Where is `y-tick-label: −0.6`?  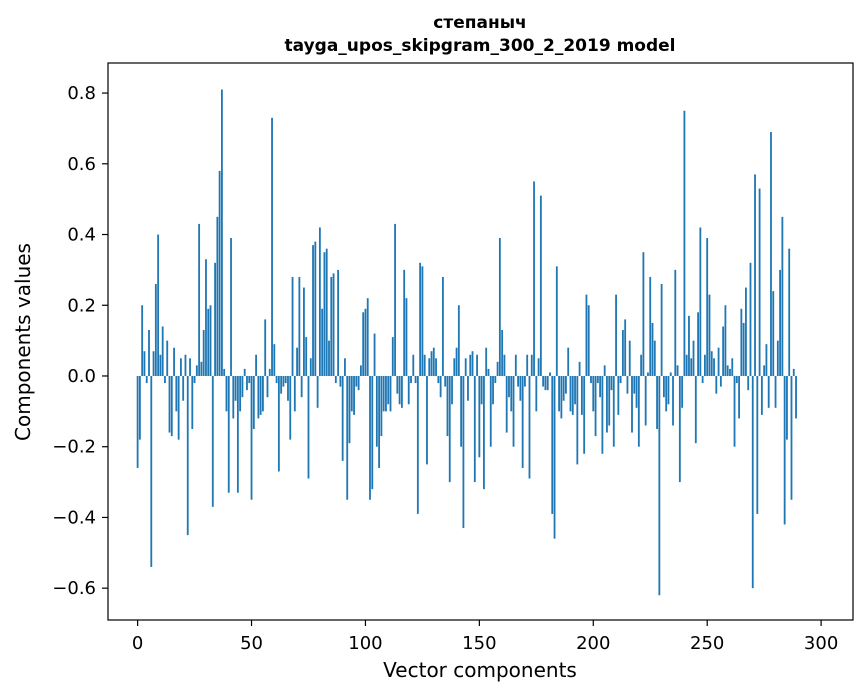
y-tick-label: −0.6 is located at coordinates (74, 588).